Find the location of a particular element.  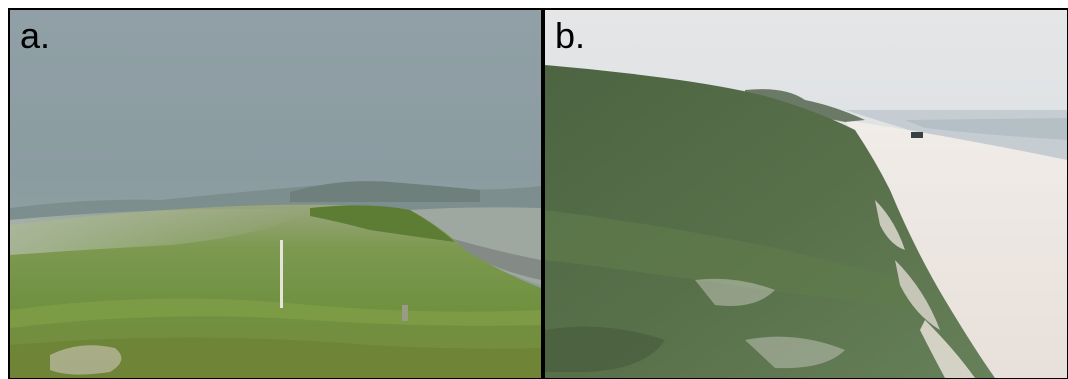

panel-a-label: a. is located at coordinates (35, 35).